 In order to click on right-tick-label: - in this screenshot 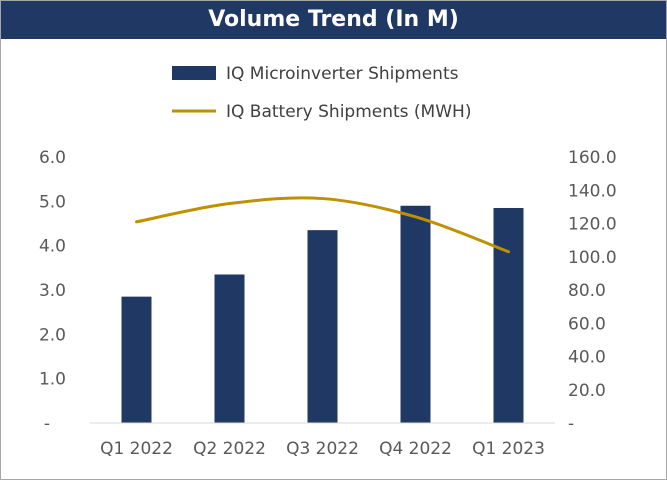, I will do `click(571, 424)`.